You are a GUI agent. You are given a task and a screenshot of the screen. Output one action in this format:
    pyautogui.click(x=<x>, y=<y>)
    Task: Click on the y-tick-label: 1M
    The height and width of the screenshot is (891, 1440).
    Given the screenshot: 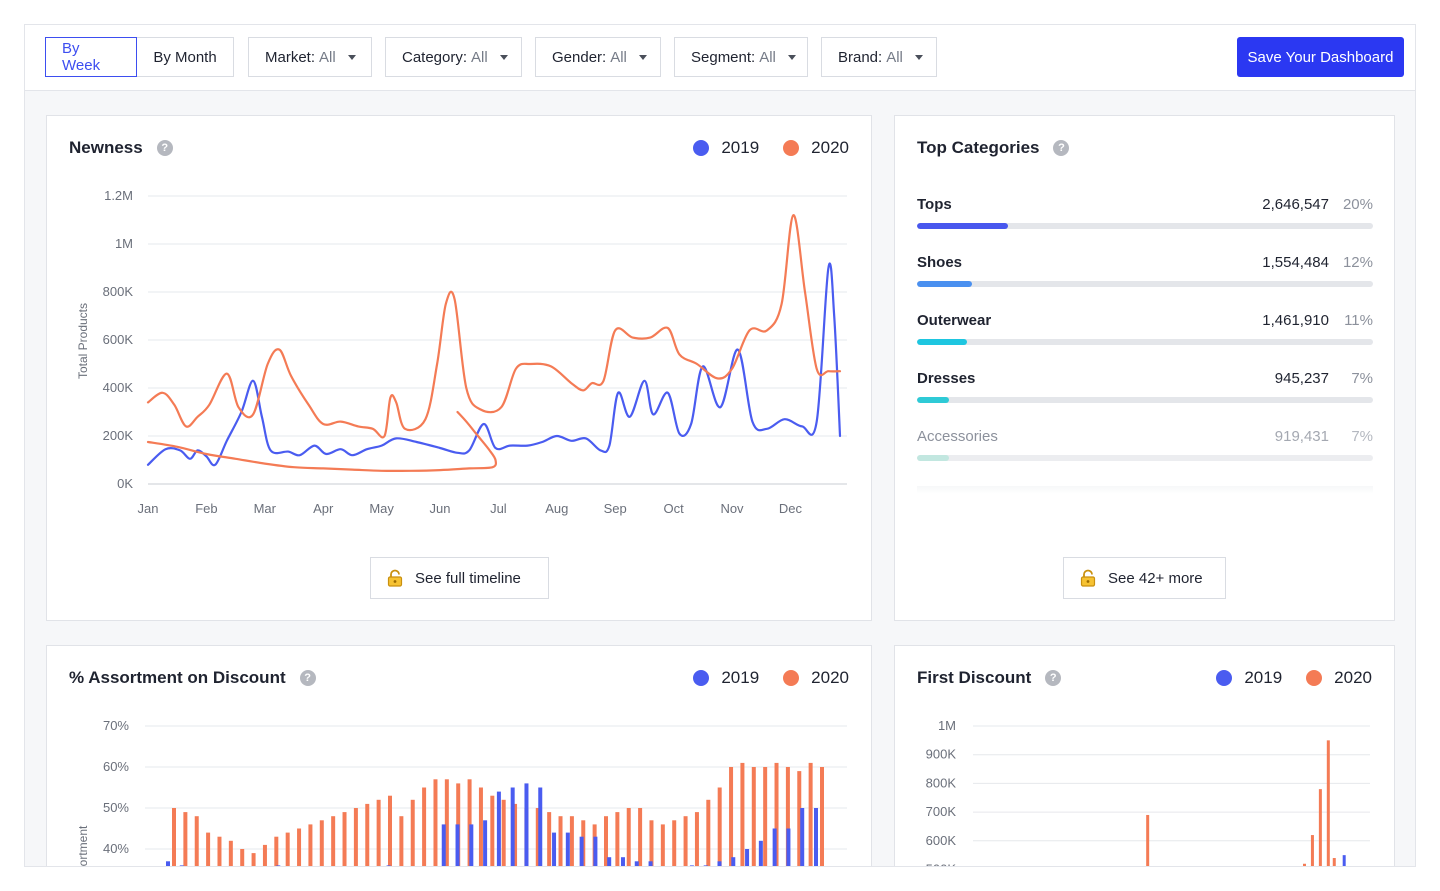 What is the action you would take?
    pyautogui.click(x=124, y=243)
    